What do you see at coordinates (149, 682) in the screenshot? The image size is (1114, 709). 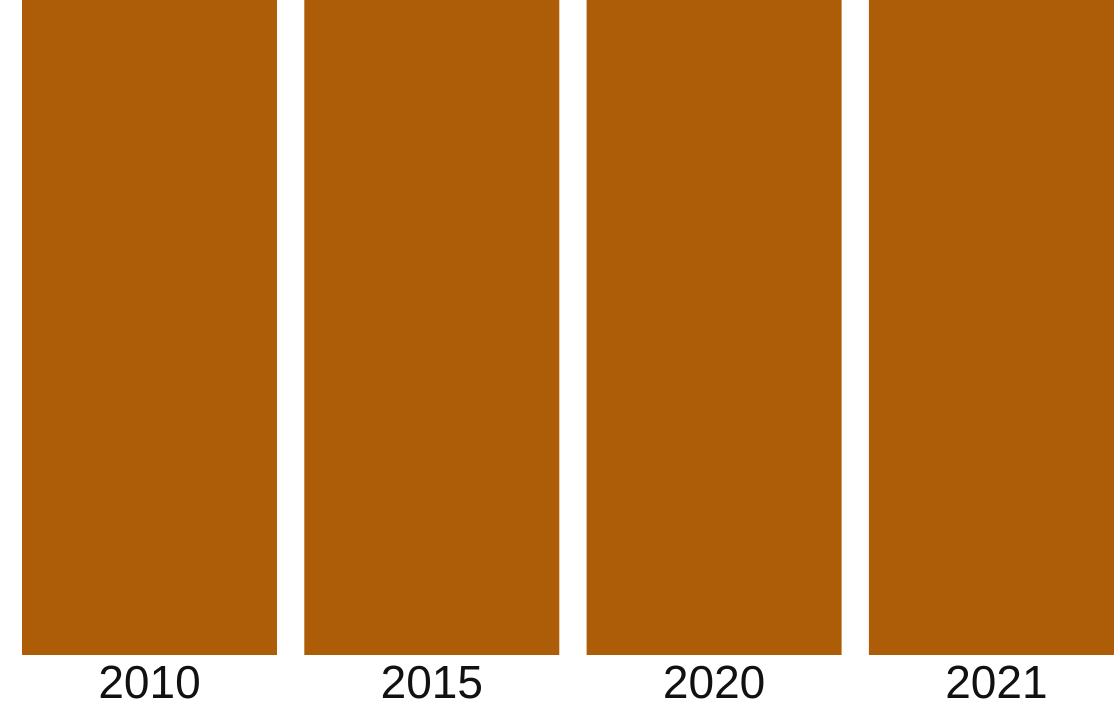 I see `x-tick-label: 2010` at bounding box center [149, 682].